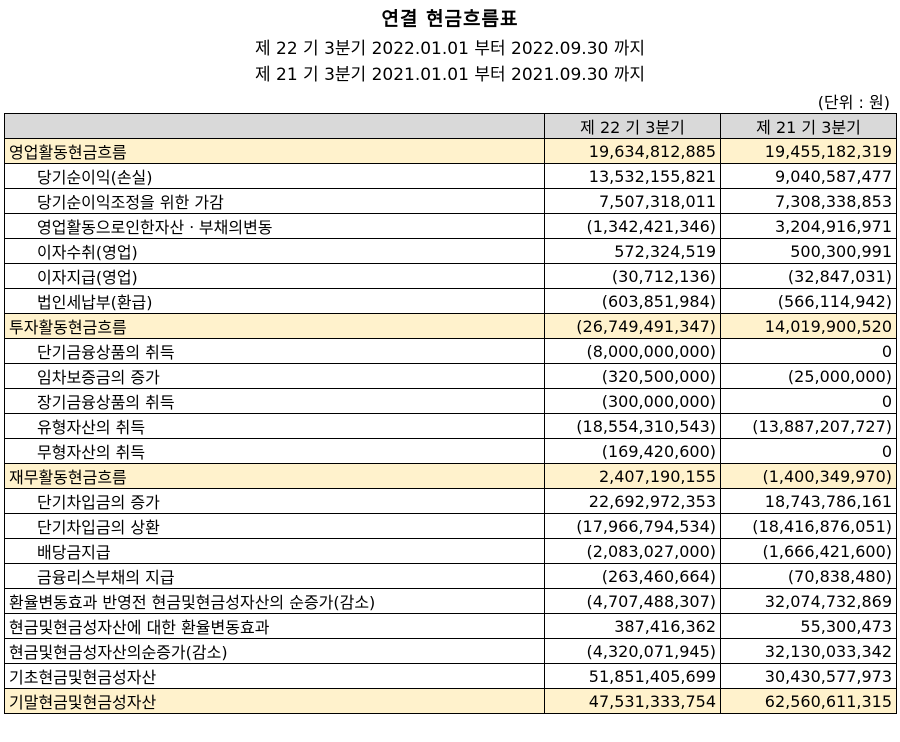 Image resolution: width=900 pixels, height=742 pixels. Describe the element at coordinates (632, 676) in the screenshot. I see `row-value-current: 51,851,405,699` at that location.